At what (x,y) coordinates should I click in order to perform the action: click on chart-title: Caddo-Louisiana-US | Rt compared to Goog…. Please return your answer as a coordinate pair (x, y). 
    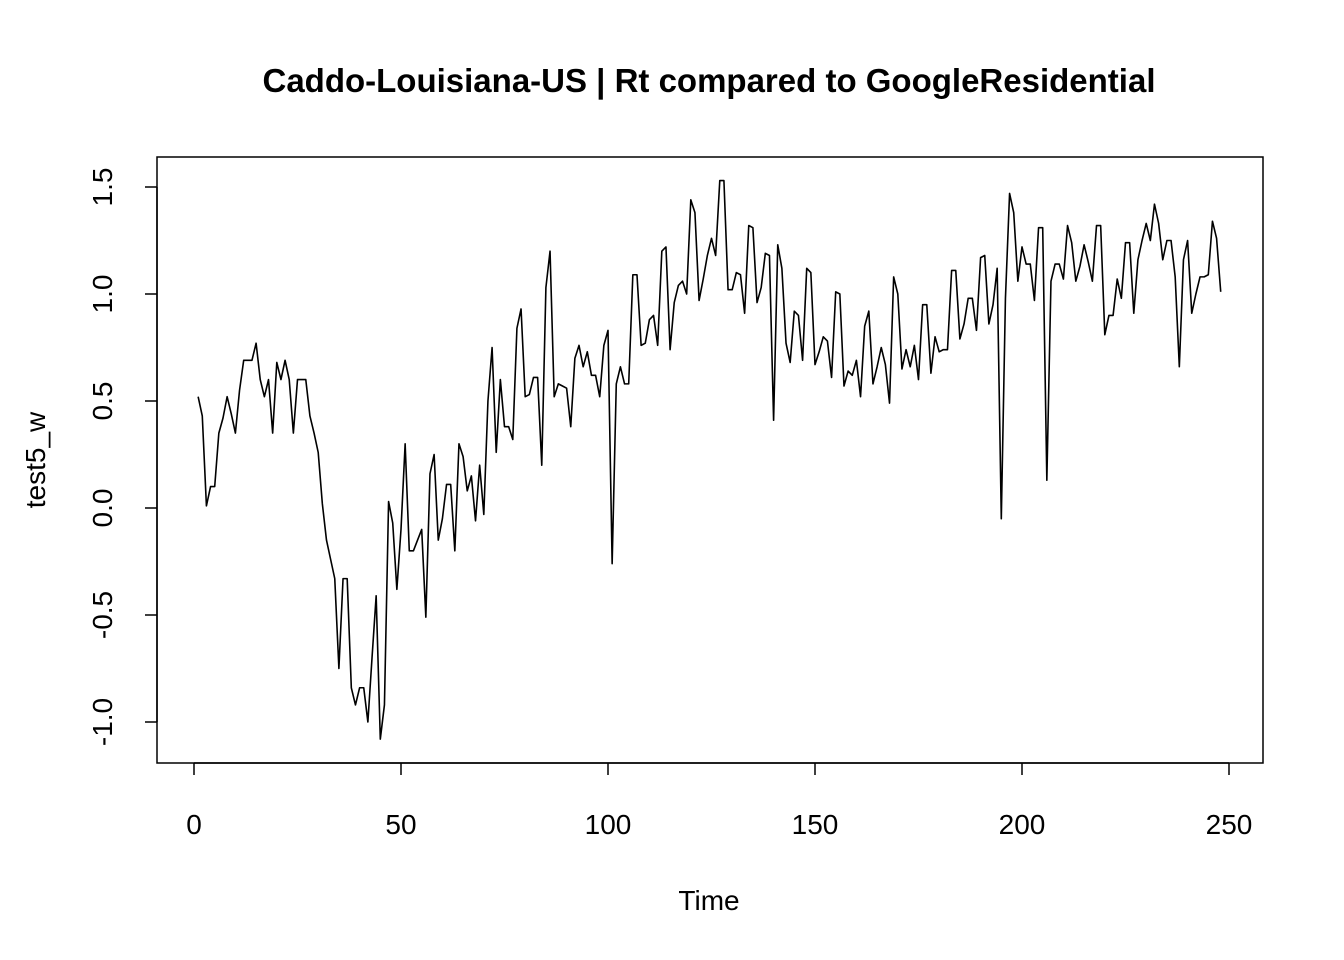
    Looking at the image, I should click on (709, 80).